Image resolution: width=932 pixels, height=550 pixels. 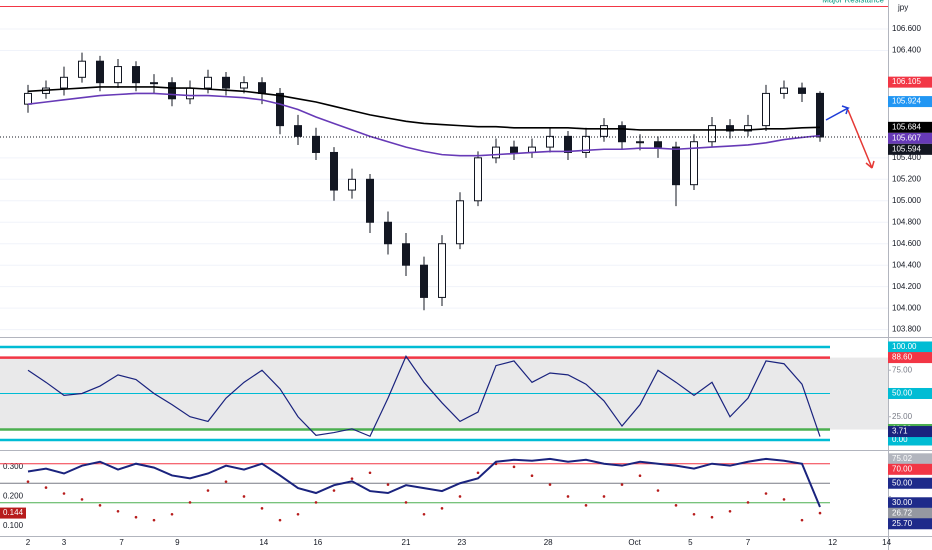 I want to click on y-tick-label: 104.400, so click(x=906, y=264).